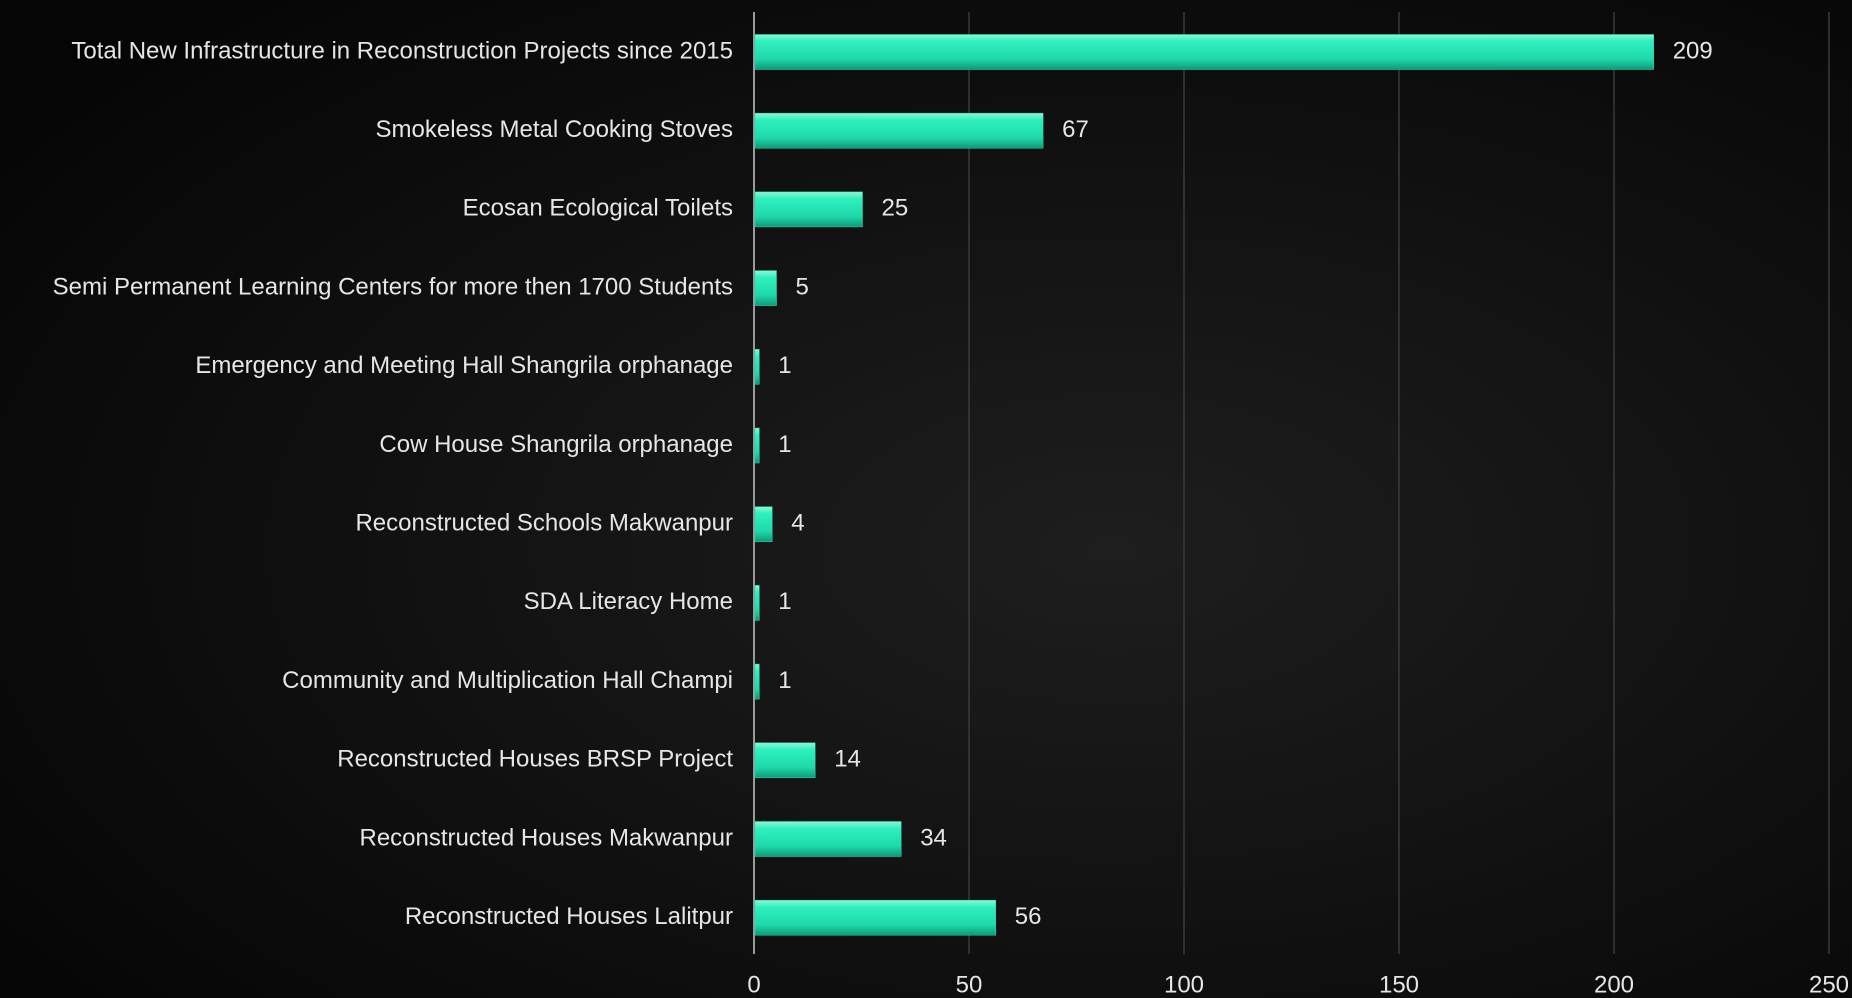 This screenshot has width=1852, height=998. I want to click on data-label: 5, so click(802, 286).